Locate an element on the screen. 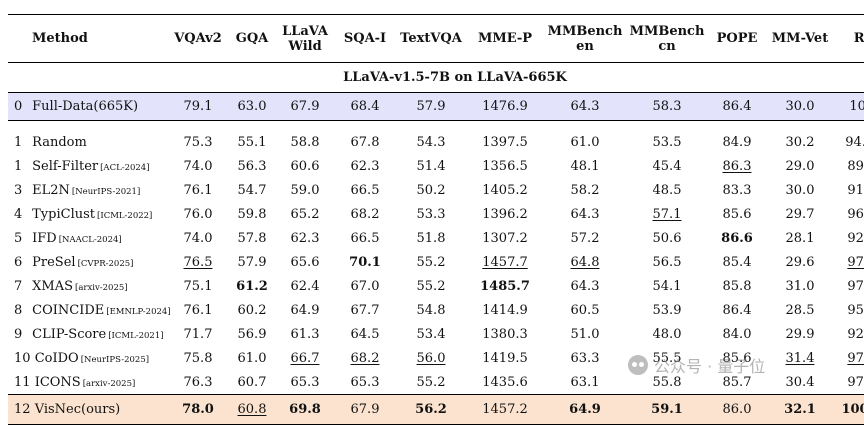 Image resolution: width=864 pixels, height=425 pixels. header-mmbench-cn: MMBench cn is located at coordinates (667, 39).